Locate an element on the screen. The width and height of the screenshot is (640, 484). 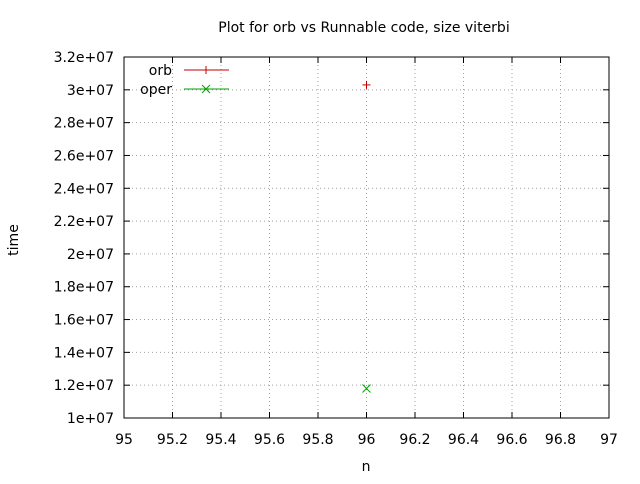
x-tick-label: 95 is located at coordinates (124, 440).